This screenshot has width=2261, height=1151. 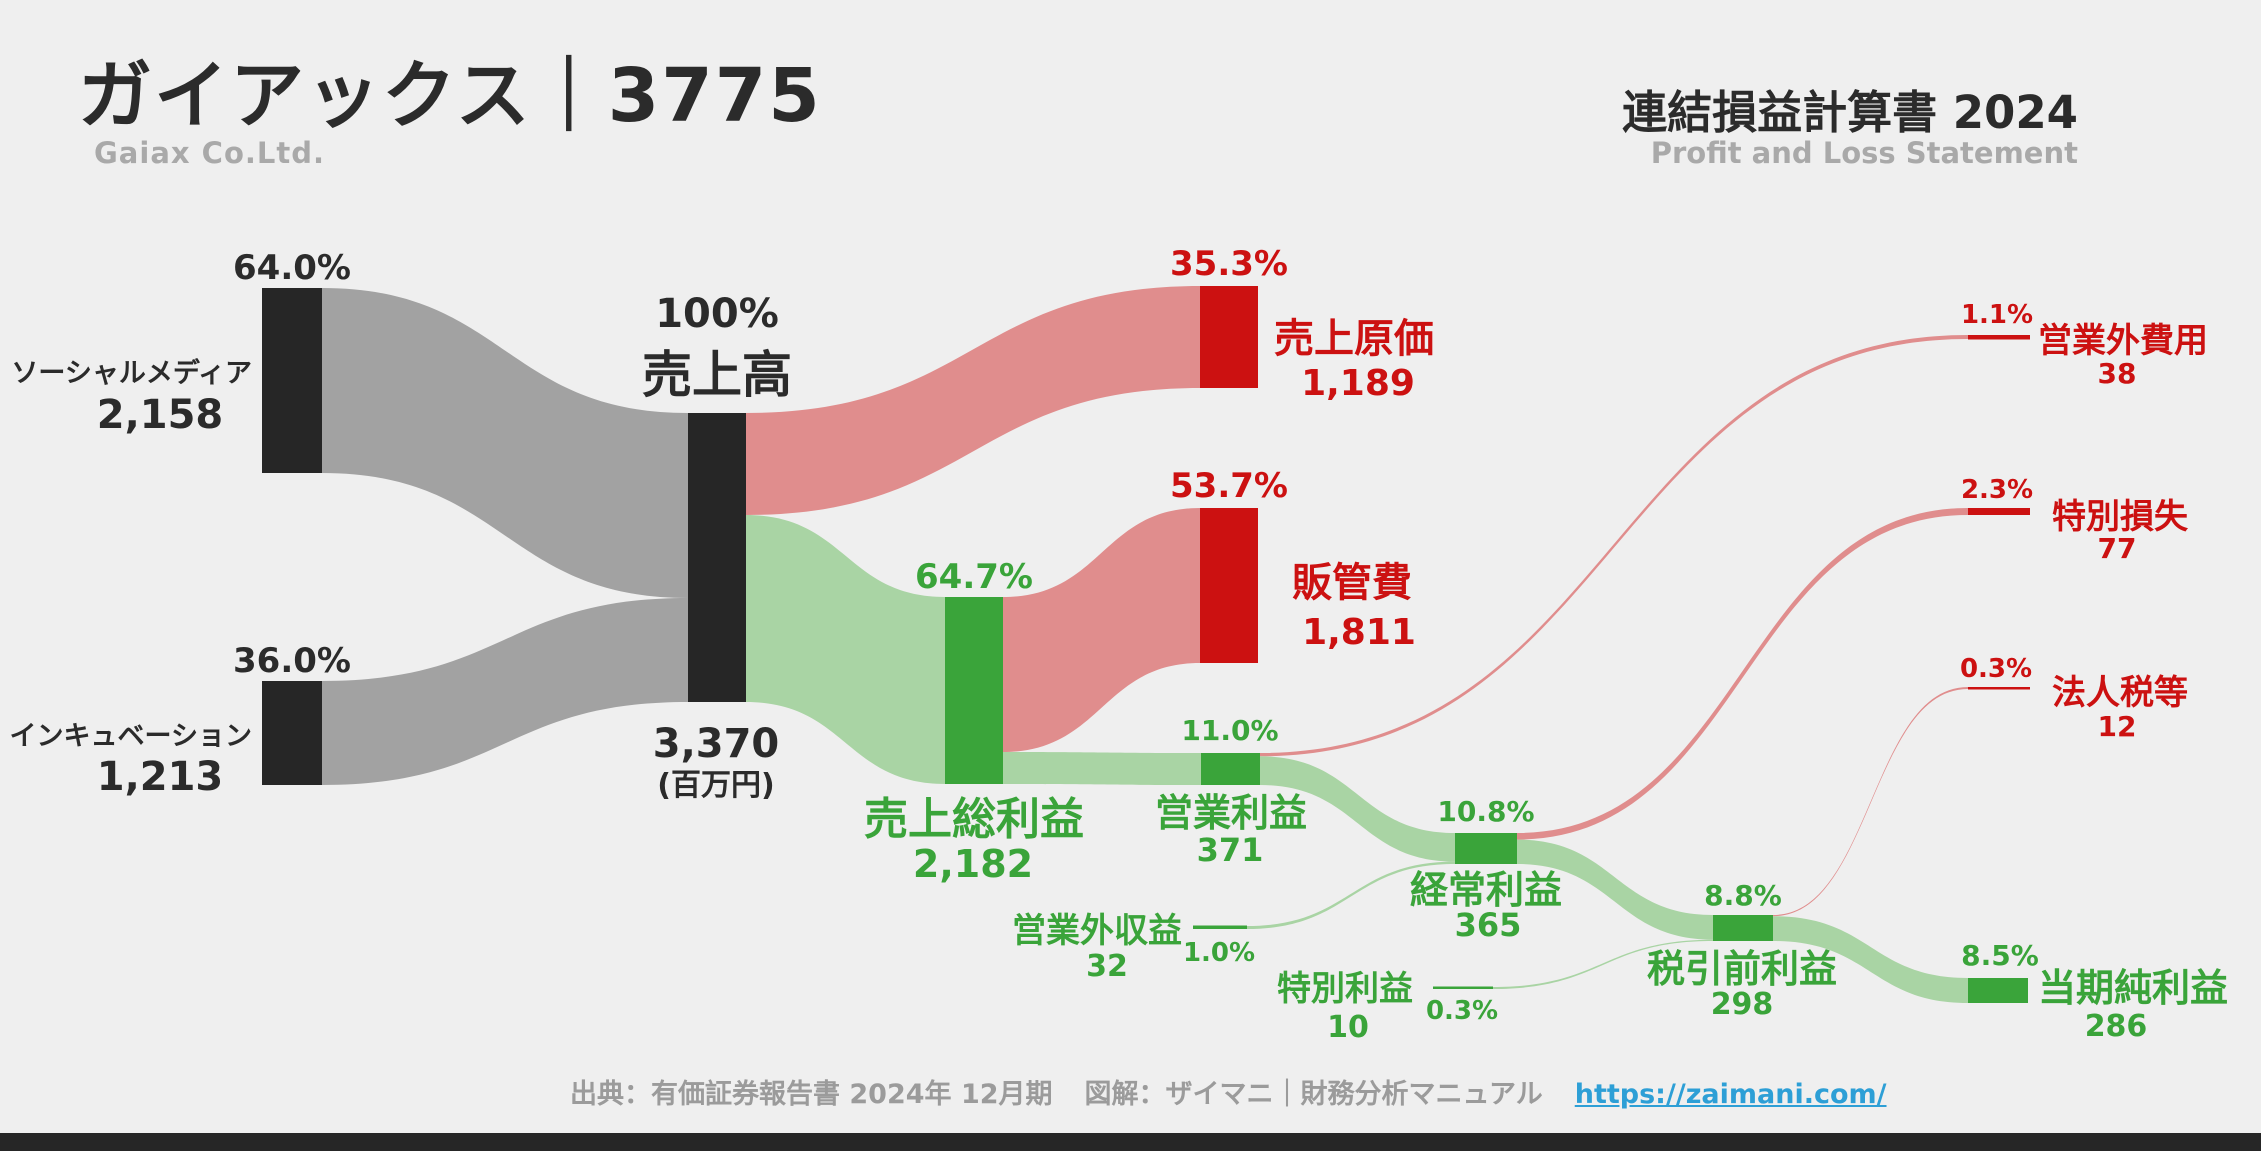 I want to click on flow-gross-profit-to-operating-profit, so click(x=1102, y=768).